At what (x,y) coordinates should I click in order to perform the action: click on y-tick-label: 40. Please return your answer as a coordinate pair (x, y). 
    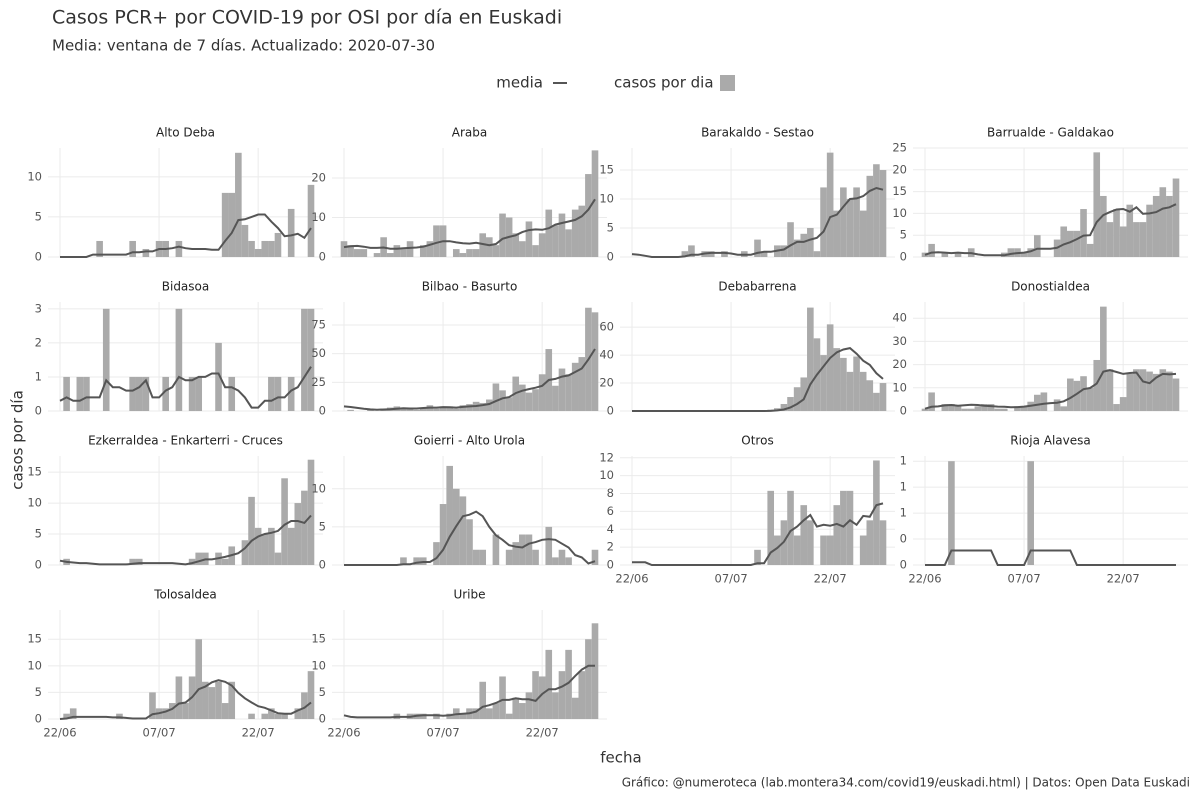
    Looking at the image, I should click on (899, 318).